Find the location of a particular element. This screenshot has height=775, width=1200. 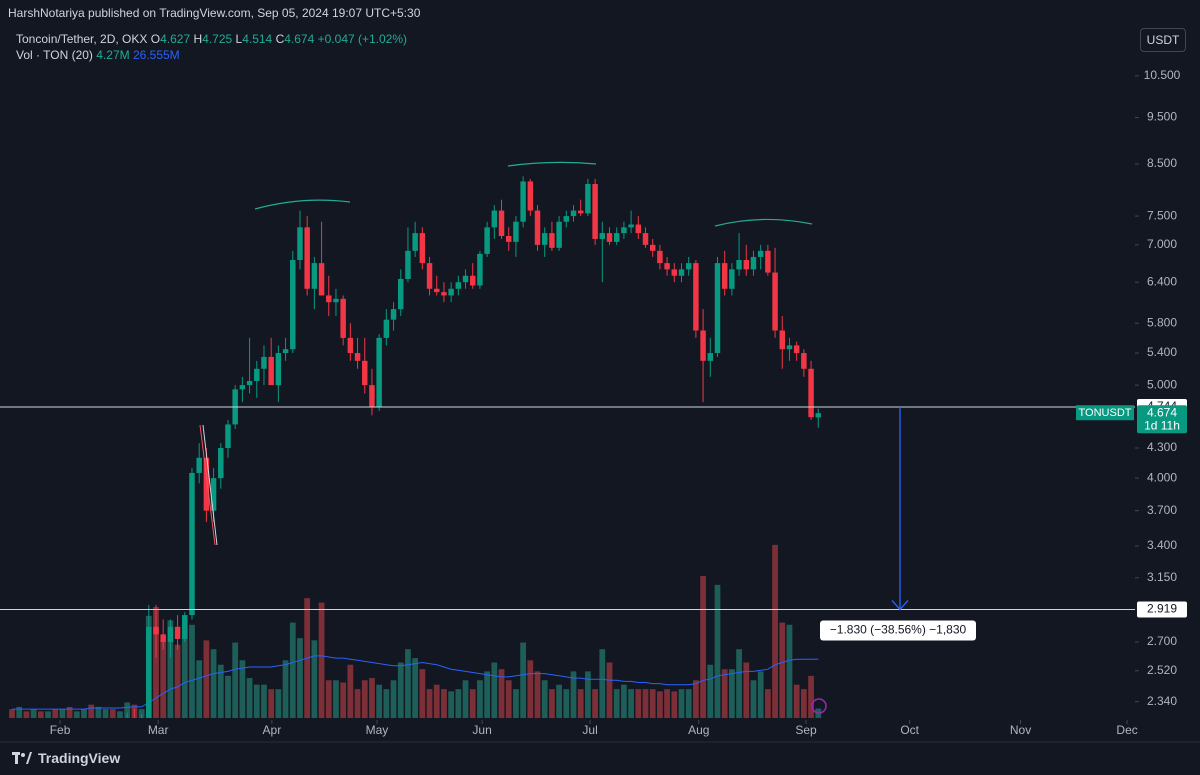

y-tick-label: 3.700 is located at coordinates (1162, 510).